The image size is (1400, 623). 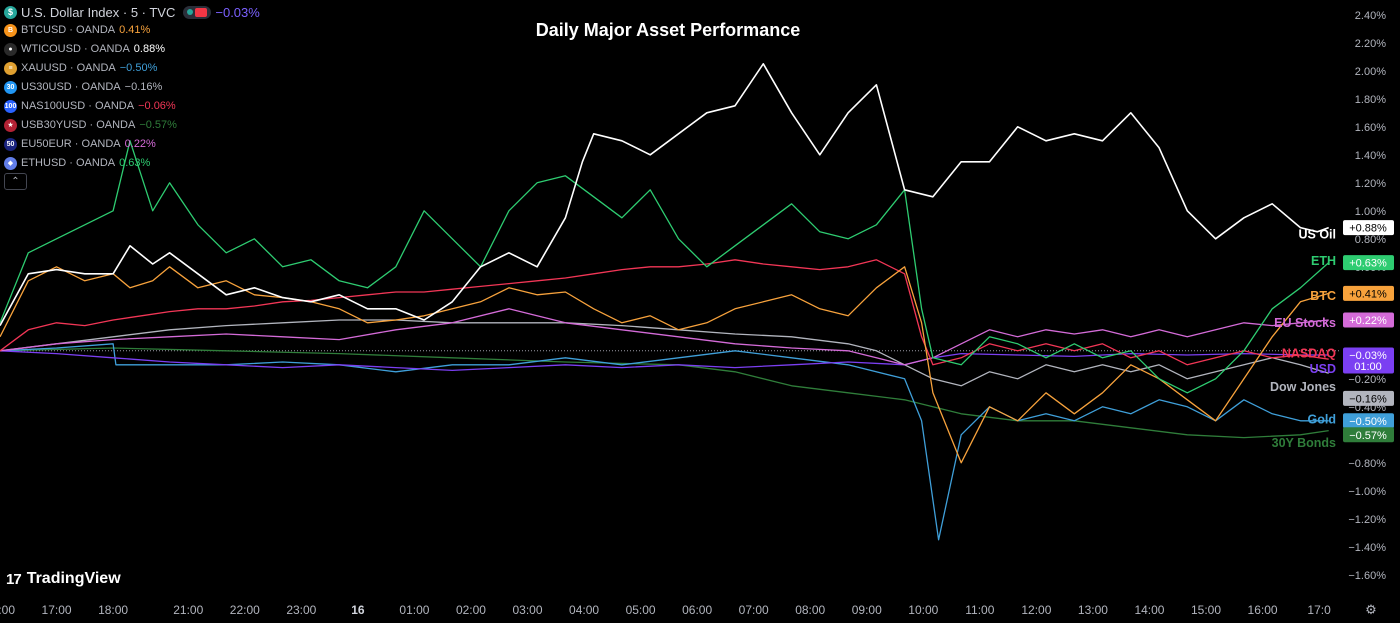 I want to click on legend-row: ≡ XAUUSD · OANDA −0.50%, so click(x=132, y=68).